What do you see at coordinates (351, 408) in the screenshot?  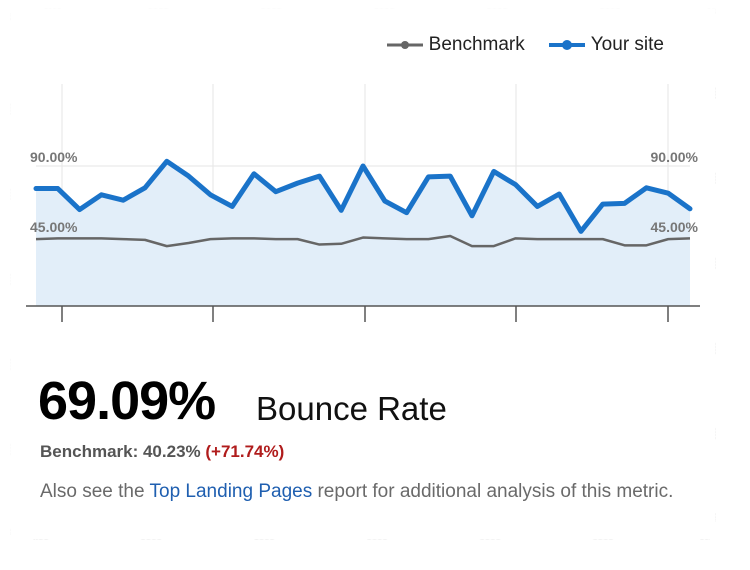 I see `metric-name: Bounce Rate` at bounding box center [351, 408].